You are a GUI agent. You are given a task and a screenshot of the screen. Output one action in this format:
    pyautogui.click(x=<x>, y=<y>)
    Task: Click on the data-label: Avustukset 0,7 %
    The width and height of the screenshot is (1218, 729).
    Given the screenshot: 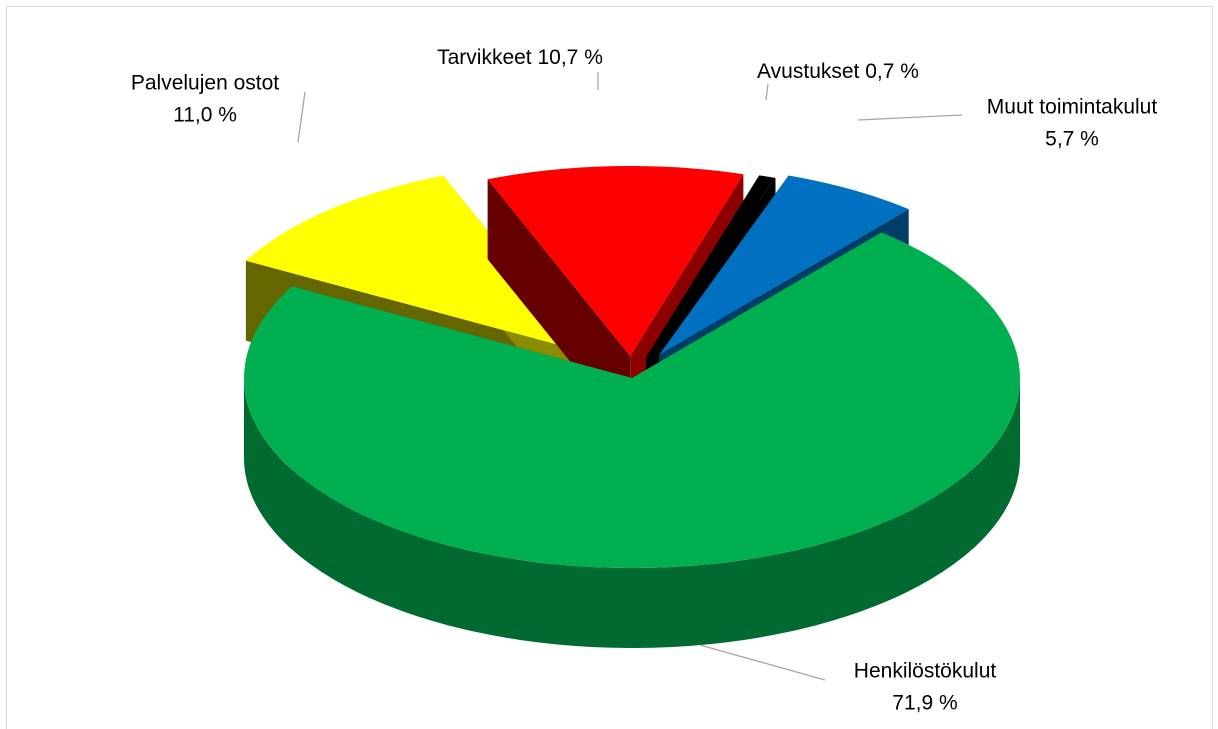 What is the action you would take?
    pyautogui.click(x=838, y=71)
    